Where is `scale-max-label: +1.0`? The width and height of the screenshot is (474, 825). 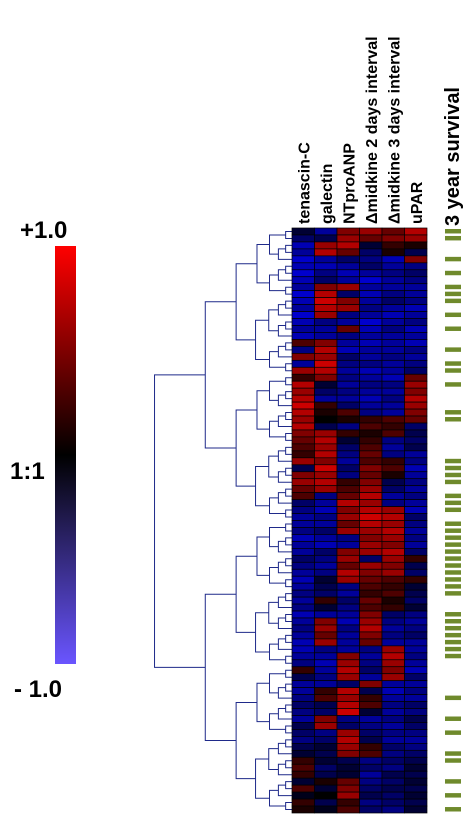
scale-max-label: +1.0 is located at coordinates (43, 230).